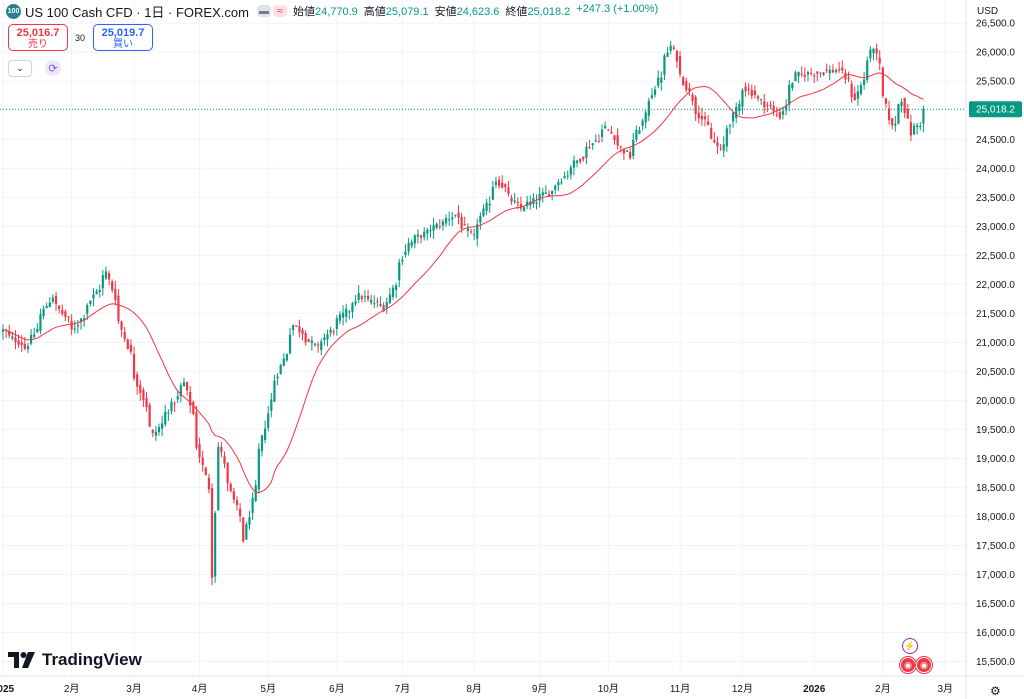 The image size is (1024, 699). I want to click on symbol-logo: 100, so click(13, 11).